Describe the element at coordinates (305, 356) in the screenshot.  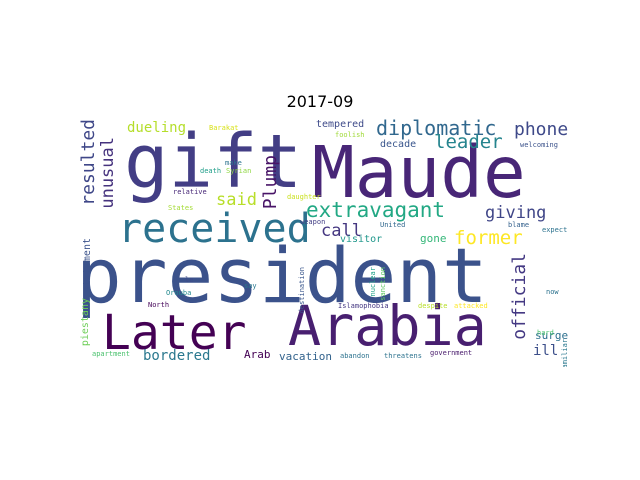
I see `word-vacation: vacation` at that location.